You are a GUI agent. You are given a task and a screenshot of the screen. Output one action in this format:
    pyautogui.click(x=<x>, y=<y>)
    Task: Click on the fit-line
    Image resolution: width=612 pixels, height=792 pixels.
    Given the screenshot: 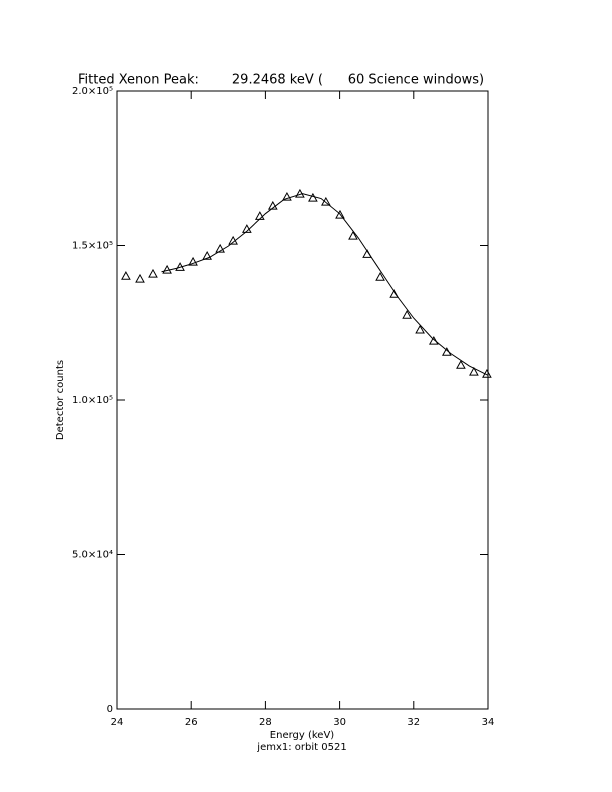 What is the action you would take?
    pyautogui.click(x=325, y=284)
    